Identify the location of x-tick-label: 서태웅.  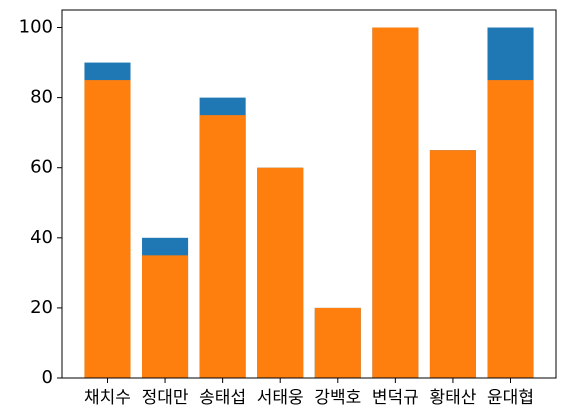
(280, 398).